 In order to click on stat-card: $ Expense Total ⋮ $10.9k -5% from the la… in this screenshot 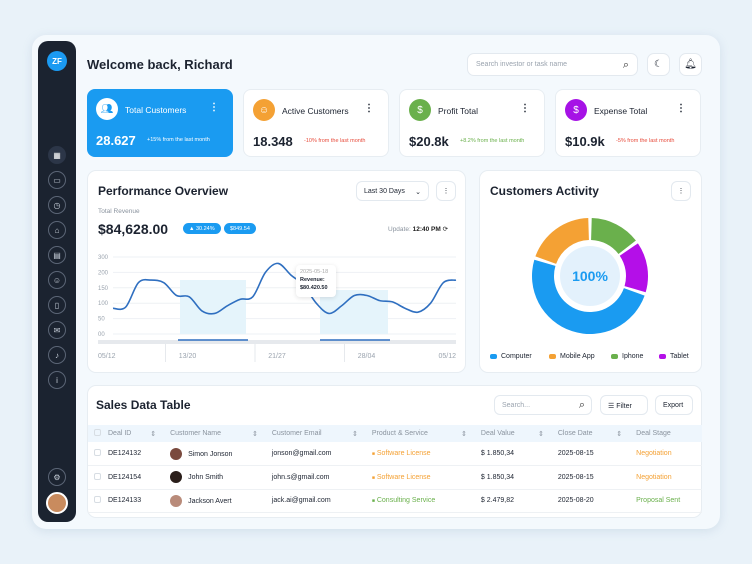, I will do `click(628, 123)`.